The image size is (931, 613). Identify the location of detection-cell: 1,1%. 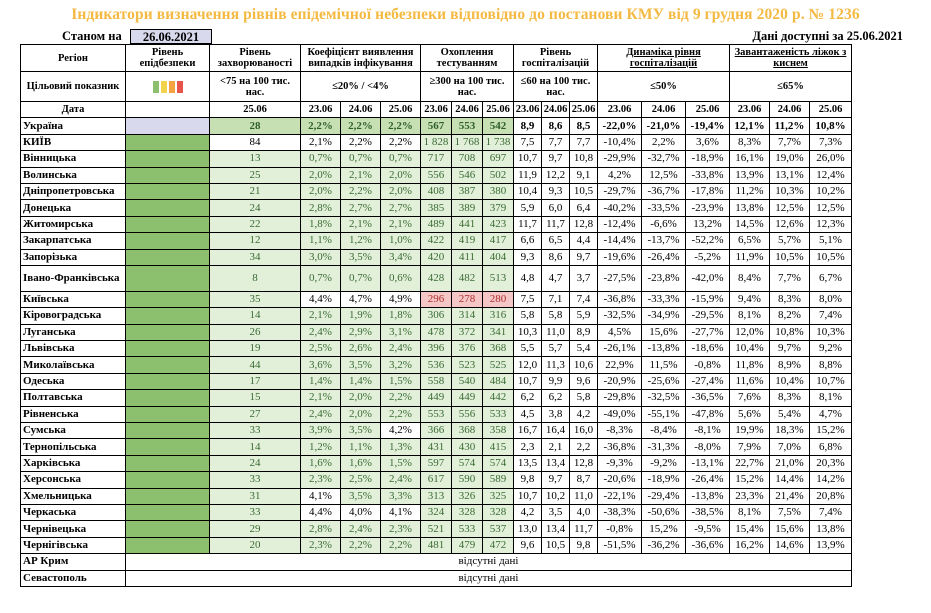
(360, 447).